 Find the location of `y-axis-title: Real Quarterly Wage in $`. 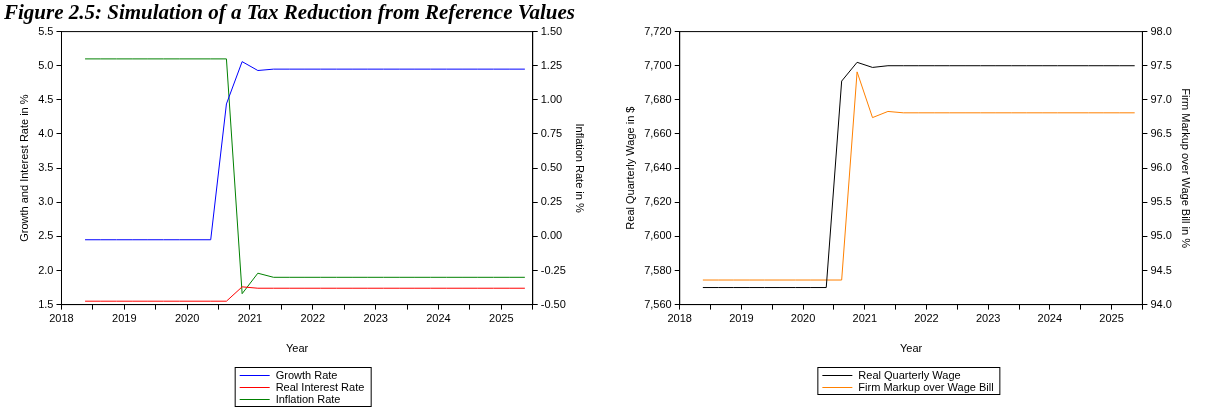

y-axis-title: Real Quarterly Wage in $ is located at coordinates (629, 168).